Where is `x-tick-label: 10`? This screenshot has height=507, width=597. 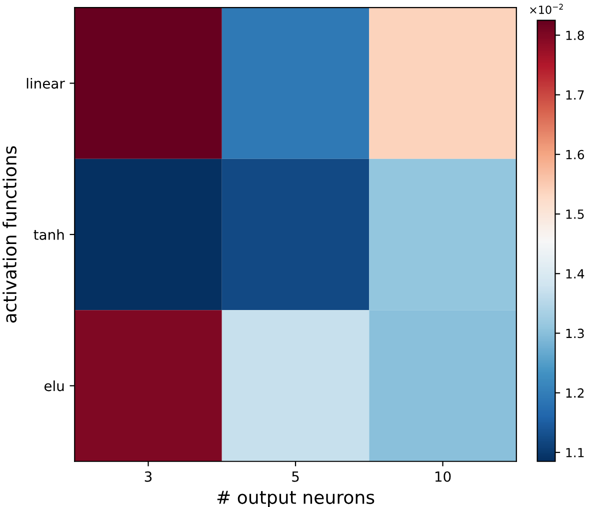 x-tick-label: 10 is located at coordinates (443, 476).